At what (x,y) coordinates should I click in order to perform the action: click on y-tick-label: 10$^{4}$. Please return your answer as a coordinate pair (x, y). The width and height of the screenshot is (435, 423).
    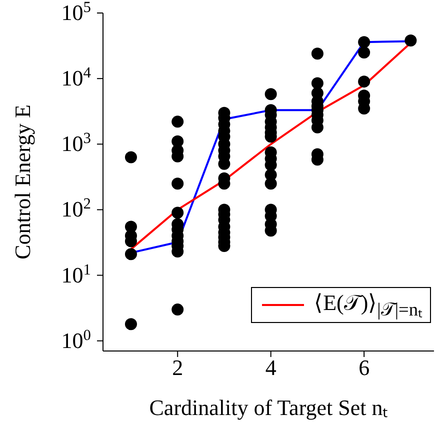
    Looking at the image, I should click on (76, 77).